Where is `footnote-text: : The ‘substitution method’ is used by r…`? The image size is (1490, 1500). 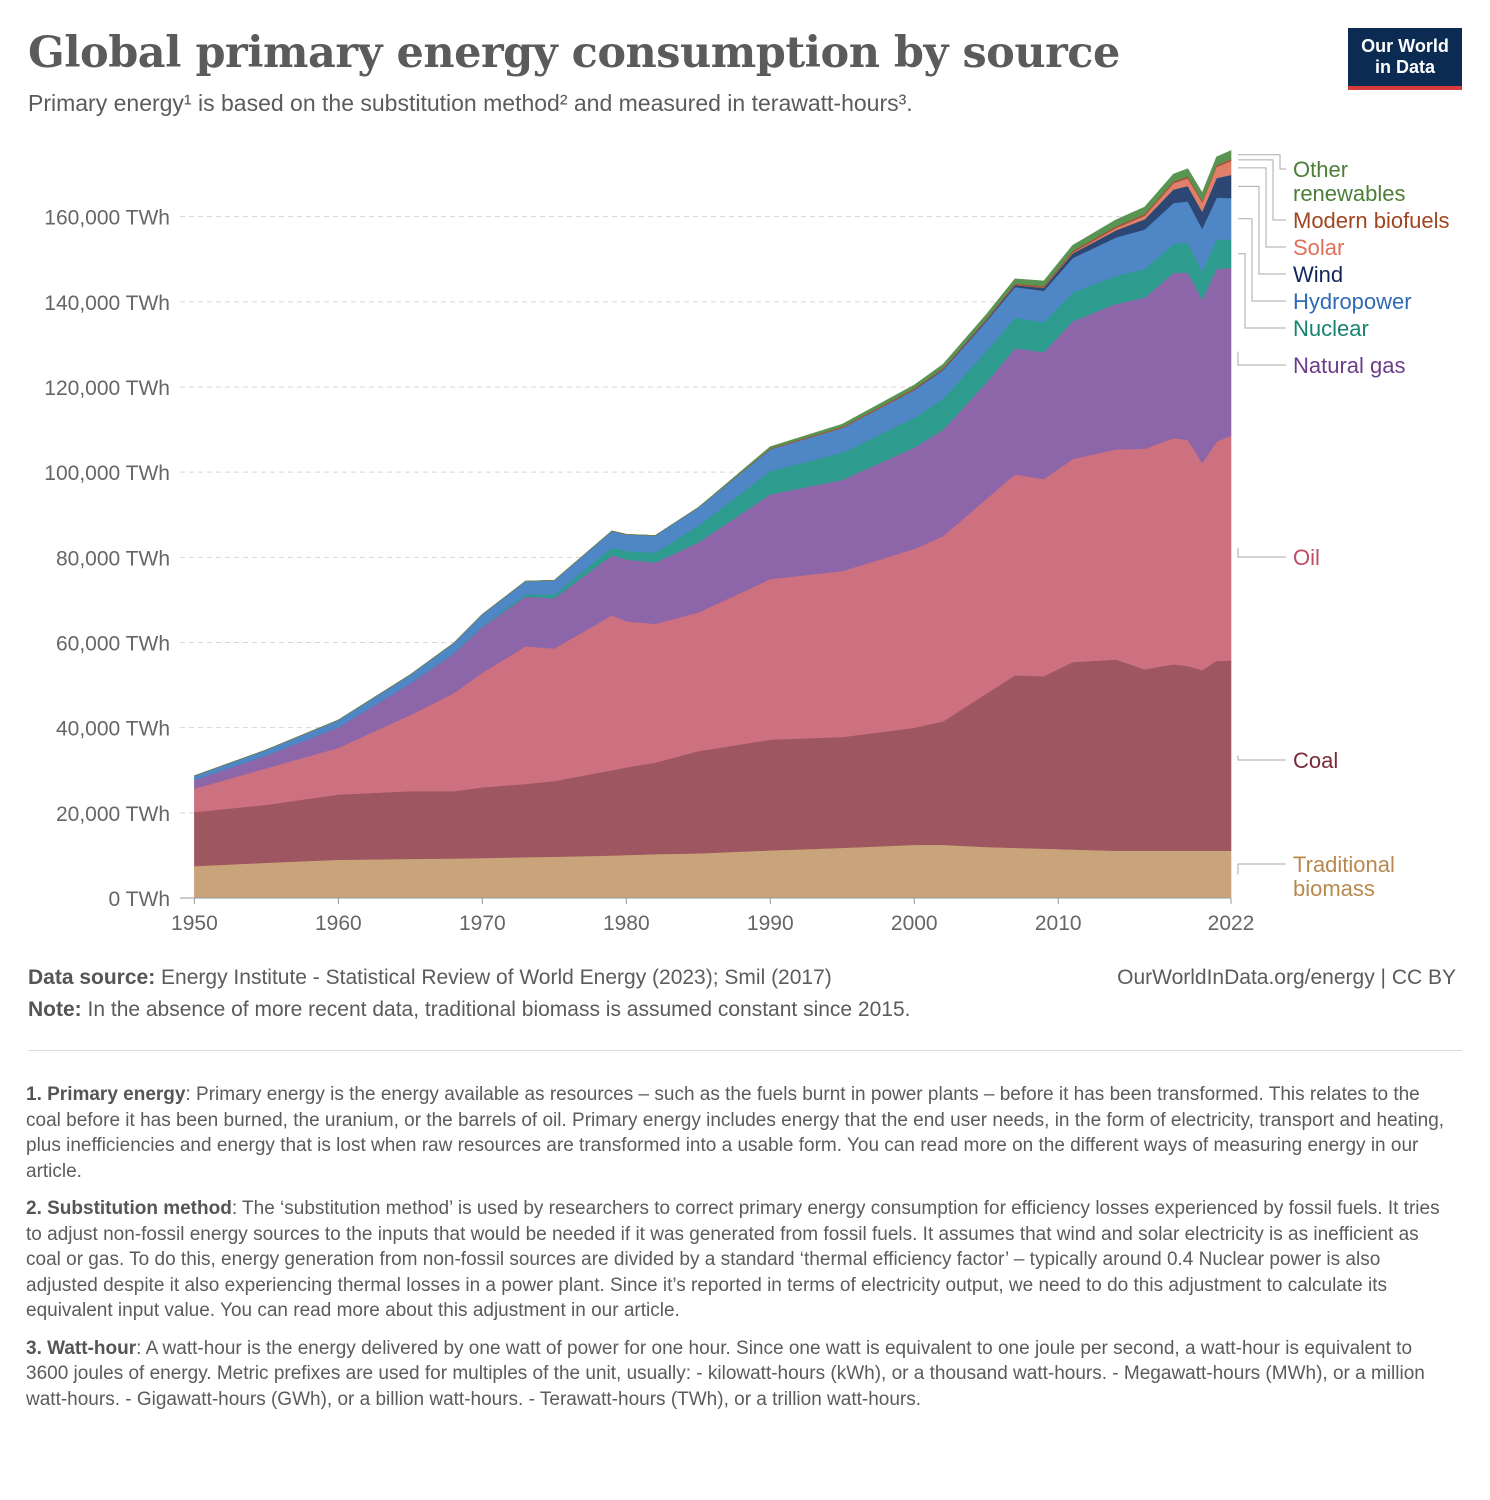 footnote-text: : The ‘substitution method’ is used by r… is located at coordinates (733, 1259).